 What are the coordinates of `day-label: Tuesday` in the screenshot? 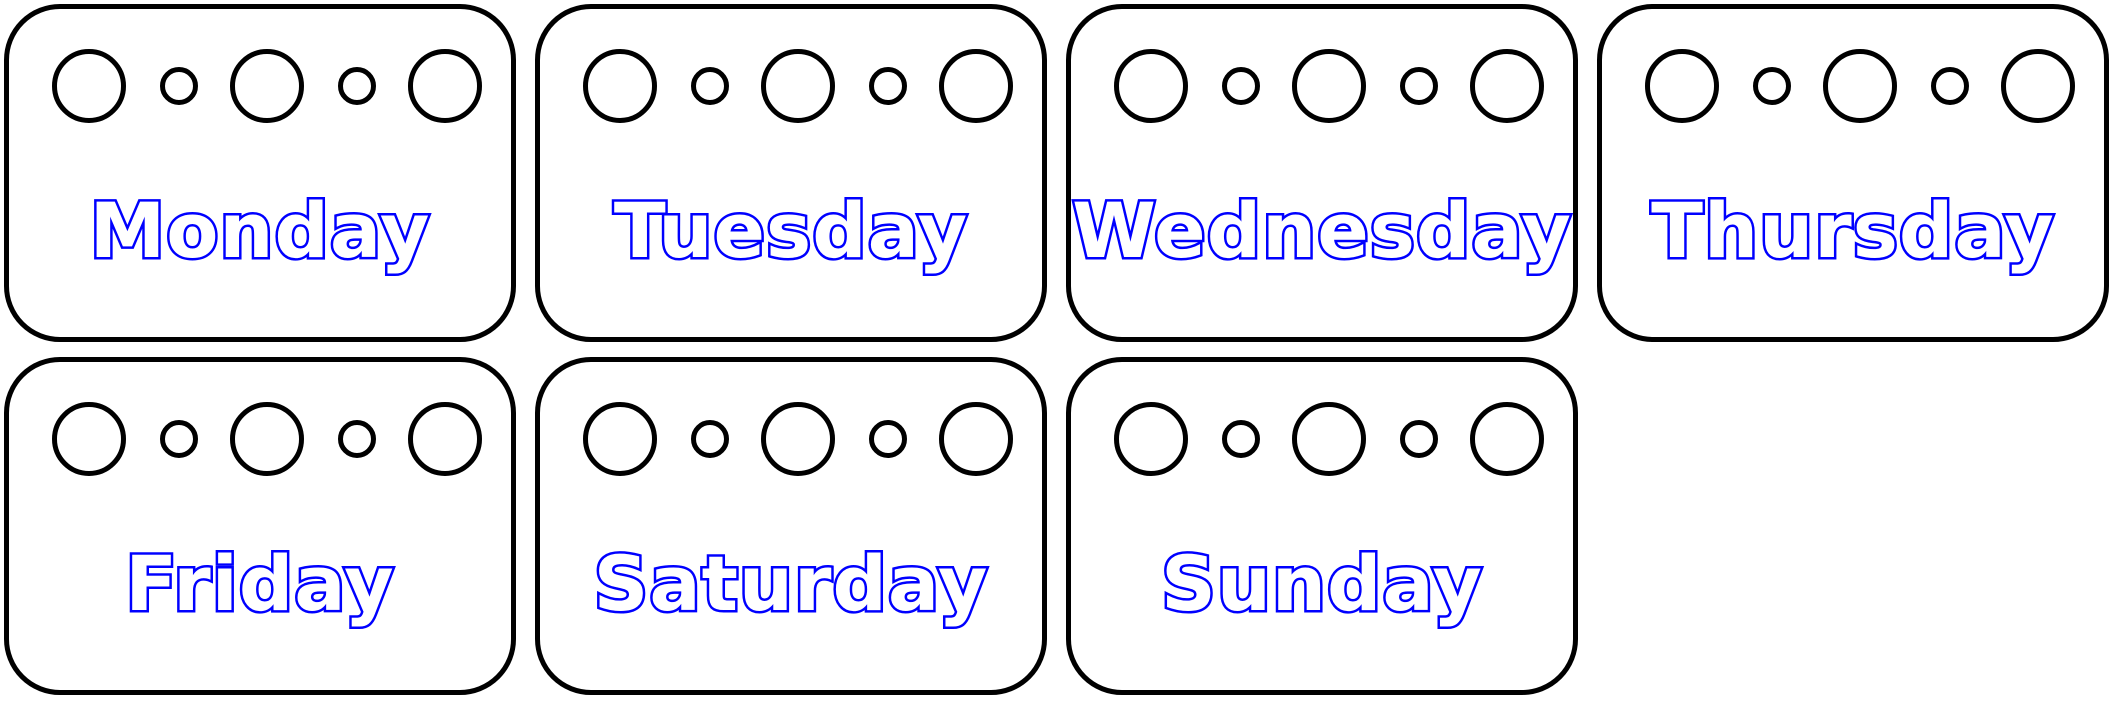 It's located at (790, 230).